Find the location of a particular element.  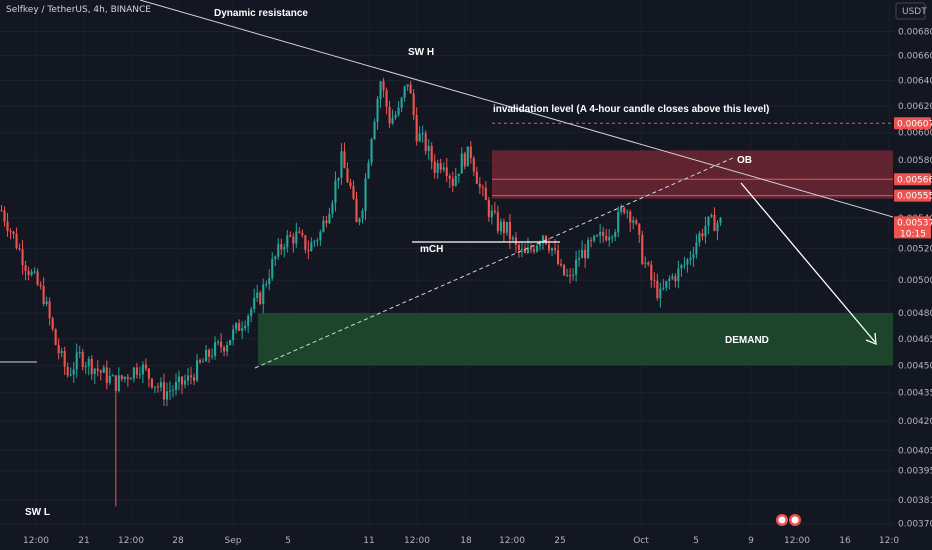

x-tick-label: 16 is located at coordinates (845, 541).